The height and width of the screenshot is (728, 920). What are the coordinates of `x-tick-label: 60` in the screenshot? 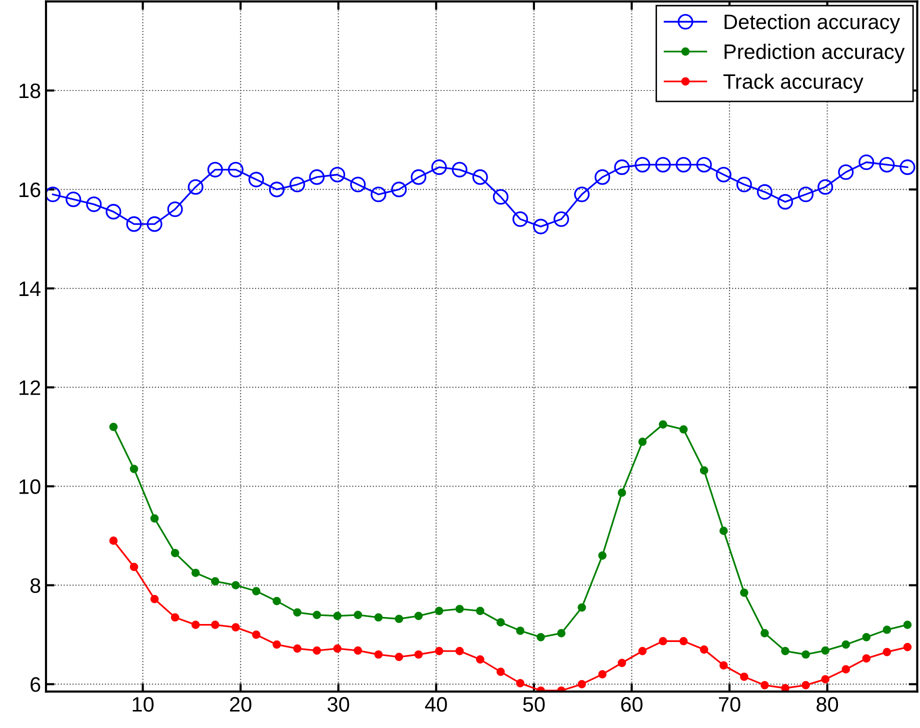 It's located at (631, 704).